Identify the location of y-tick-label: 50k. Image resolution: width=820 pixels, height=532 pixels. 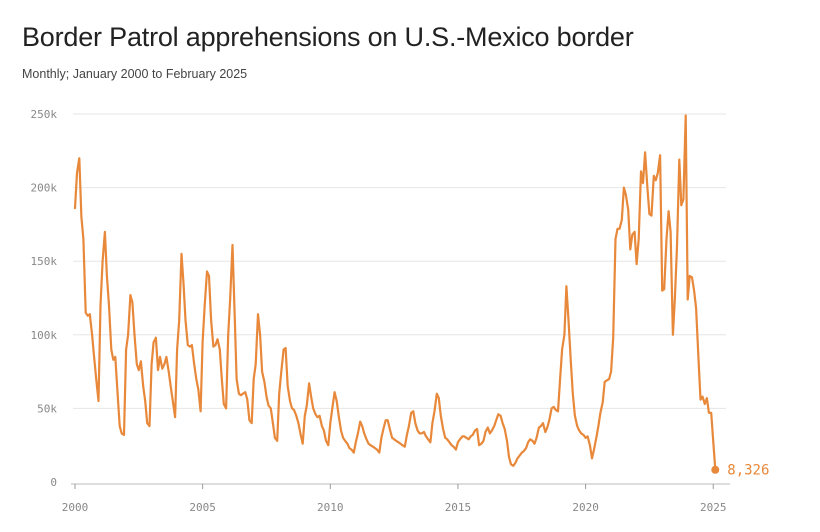
(47, 408).